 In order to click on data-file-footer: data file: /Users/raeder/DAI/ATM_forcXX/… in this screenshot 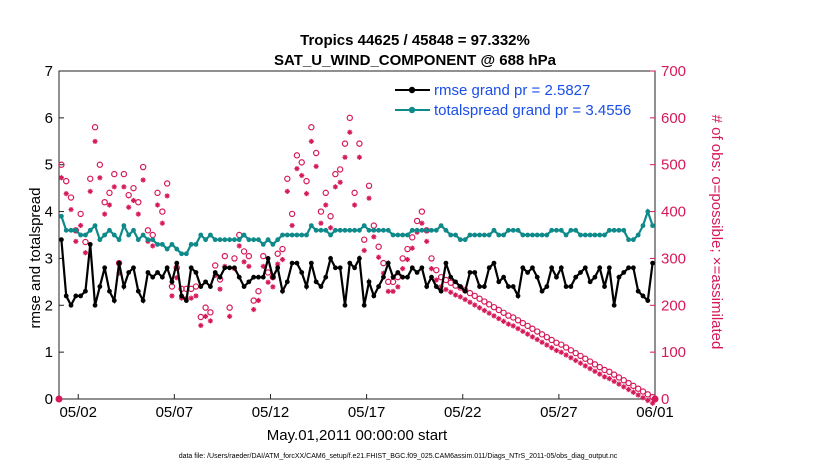, I will do `click(398, 456)`.